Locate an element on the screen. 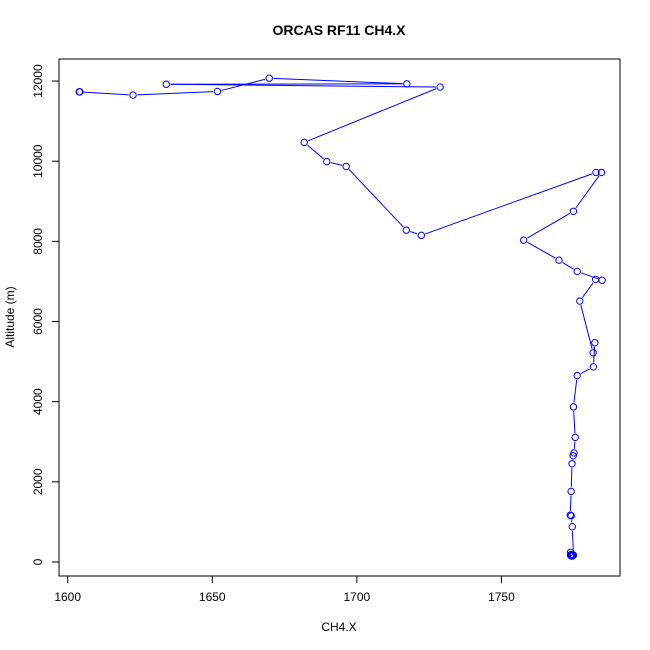 This screenshot has width=650, height=650. chart-title: ORCAS RF11 CH4.X is located at coordinates (339, 30).